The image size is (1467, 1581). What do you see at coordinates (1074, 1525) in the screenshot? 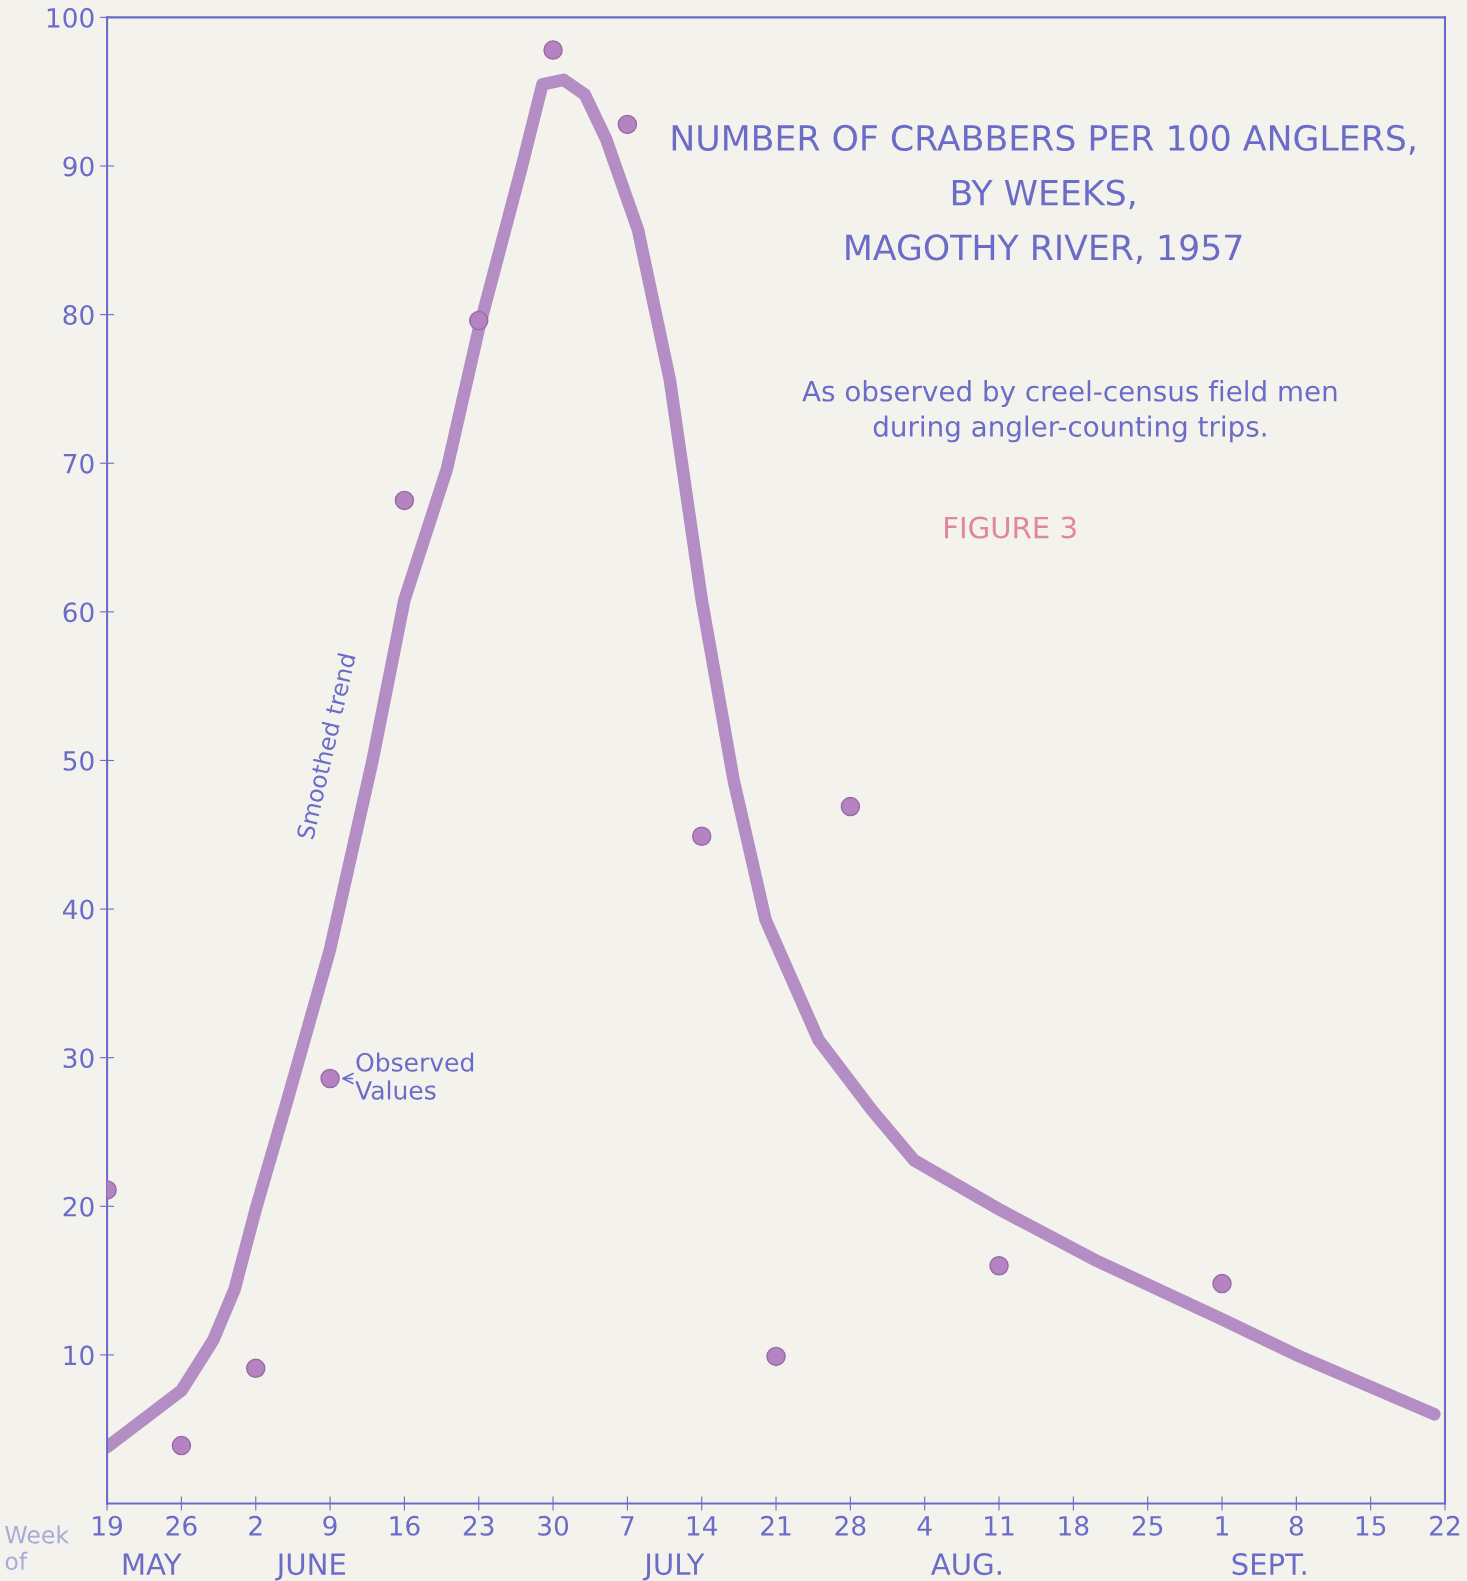
I see `x-tick-label: 18` at bounding box center [1074, 1525].